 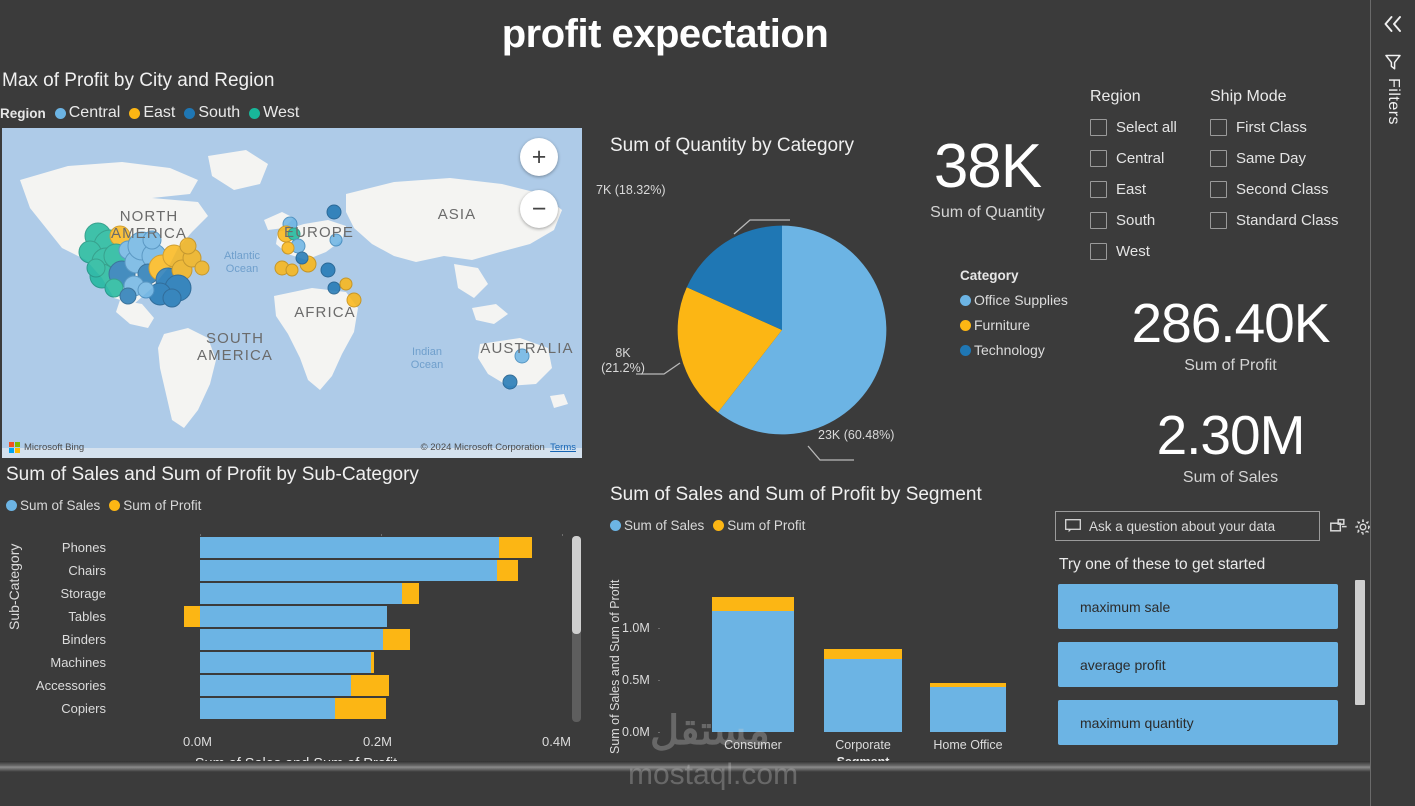 I want to click on legend-label: Sum of Profit, so click(x=162, y=505).